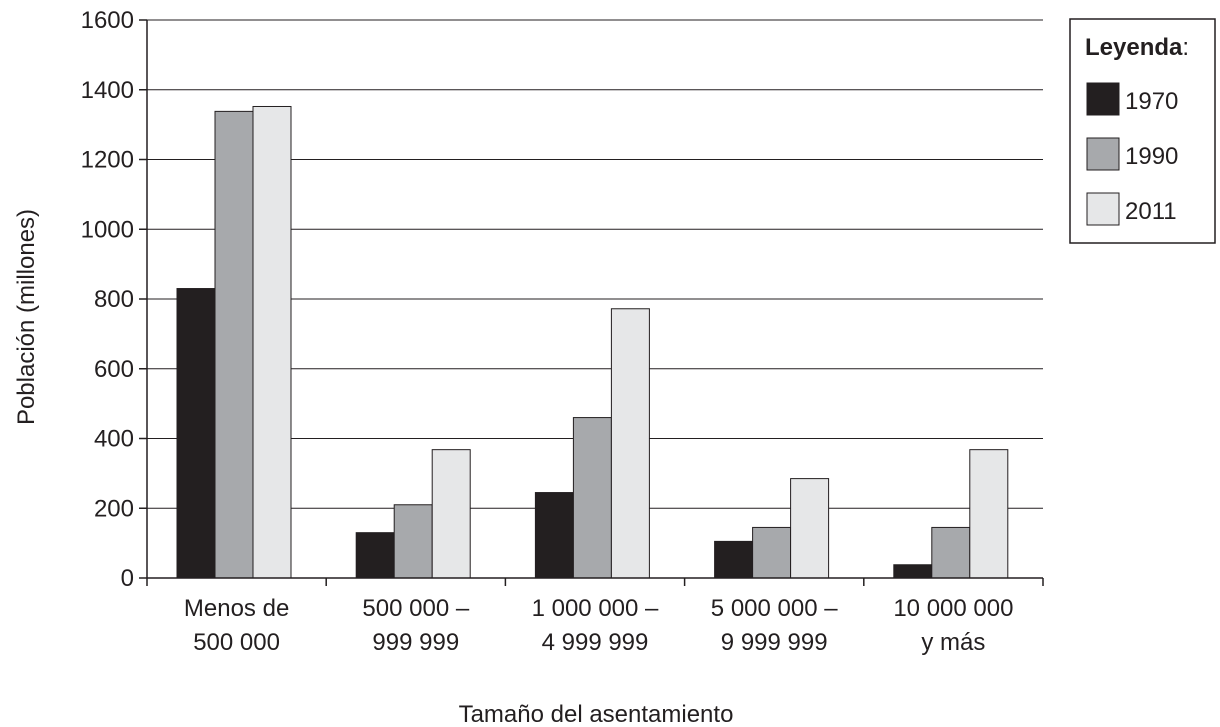 This screenshot has height=727, width=1220. I want to click on x-axis-title: Tamaño del asentamiento, so click(596, 714).